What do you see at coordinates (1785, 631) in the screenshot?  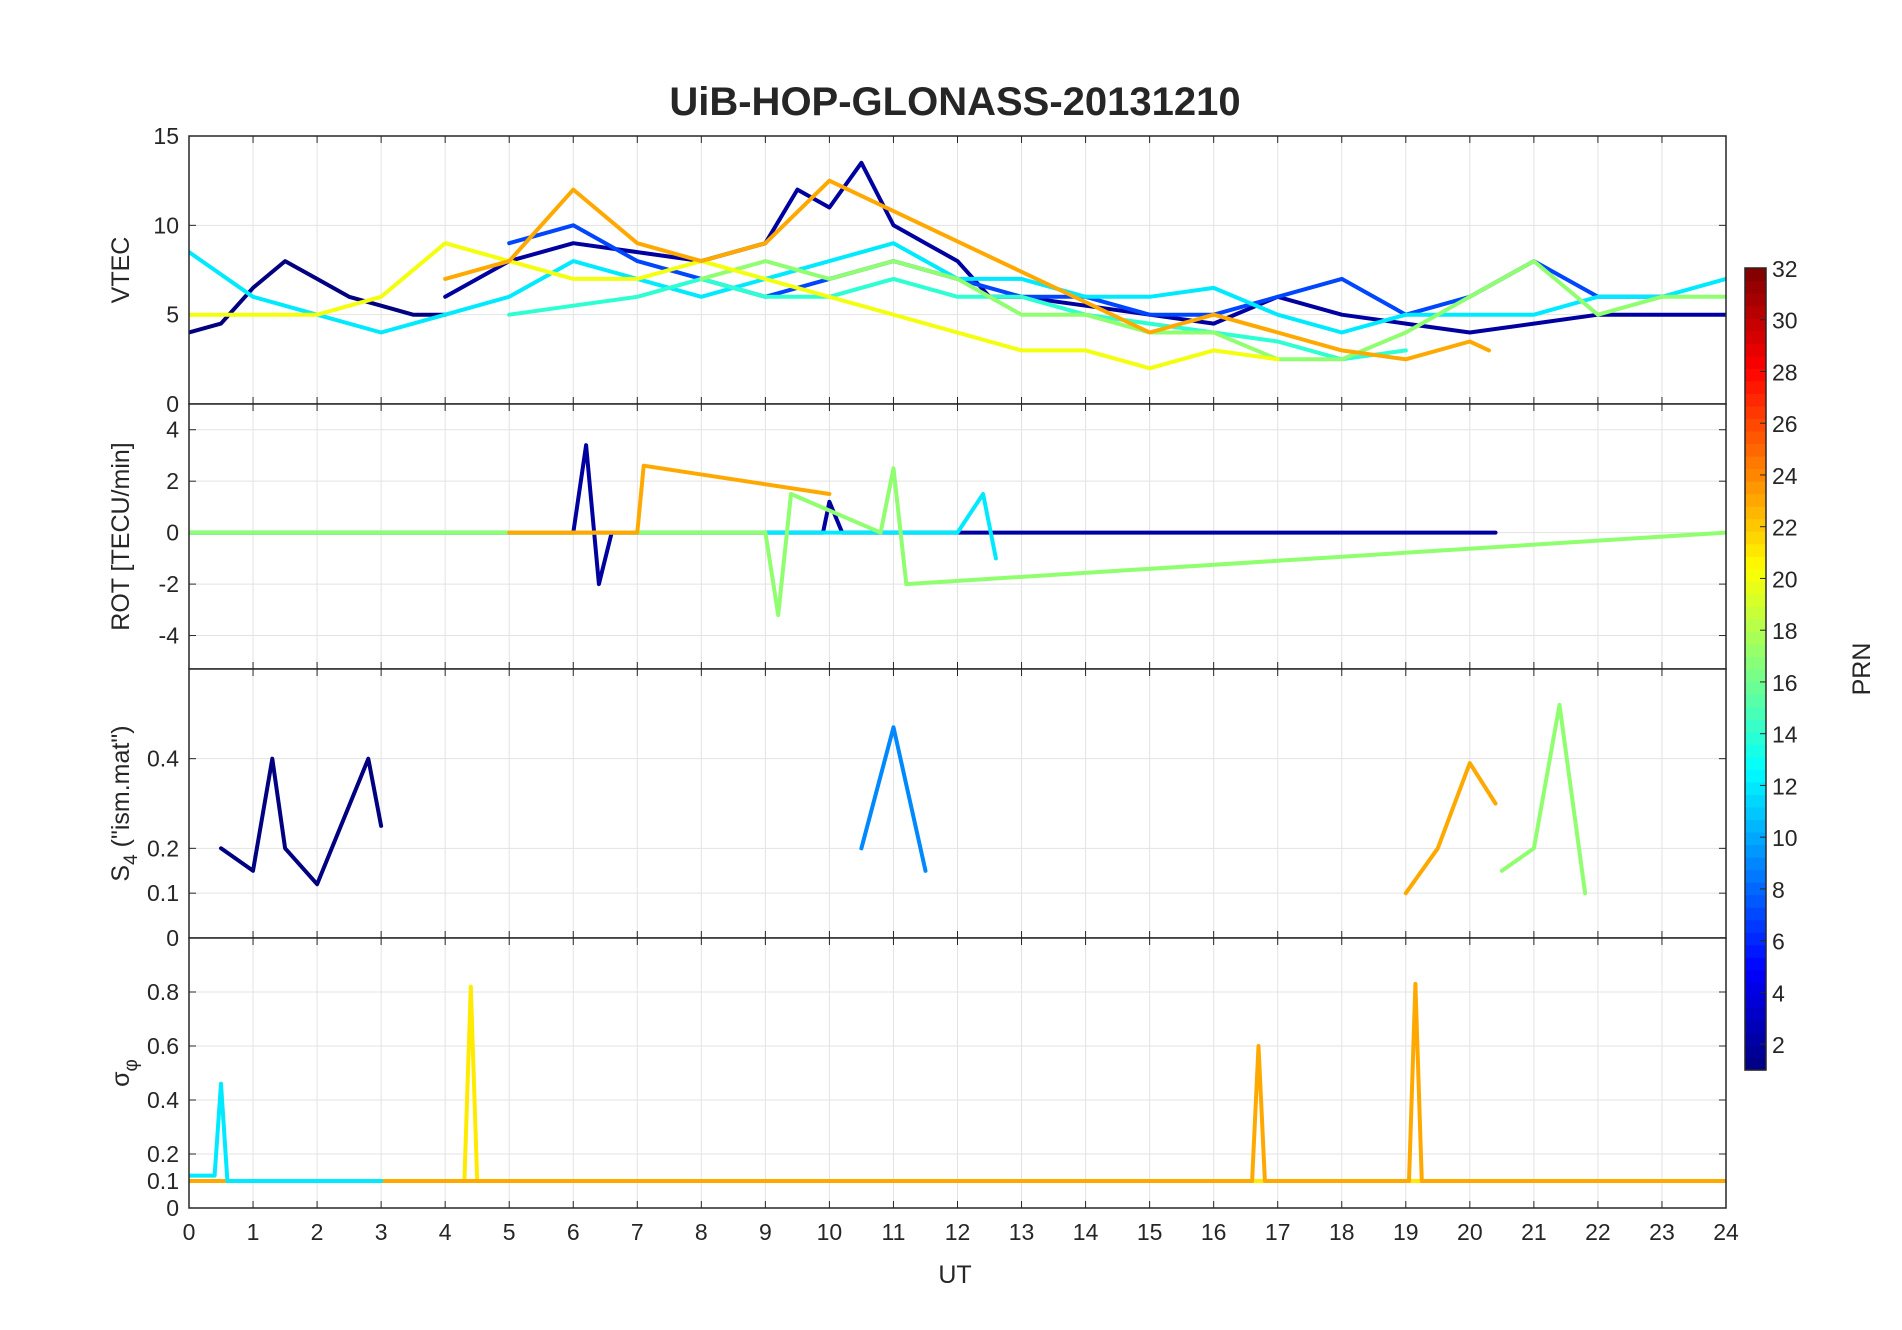 I see `colorbar-tick-label: 18` at bounding box center [1785, 631].